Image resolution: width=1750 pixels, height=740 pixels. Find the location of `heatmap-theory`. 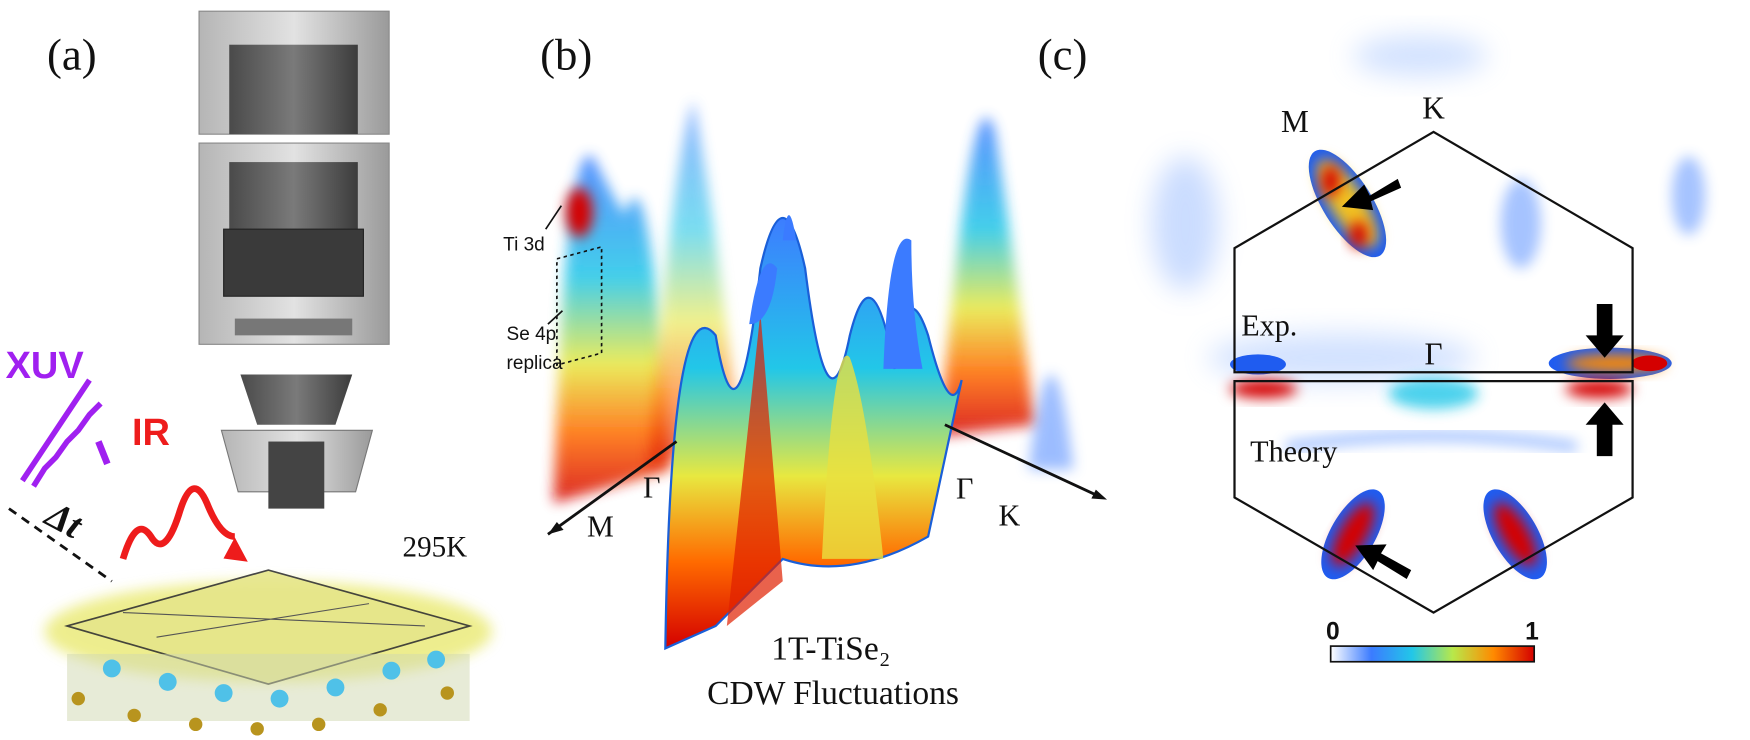

heatmap-theory is located at coordinates (1431, 478).